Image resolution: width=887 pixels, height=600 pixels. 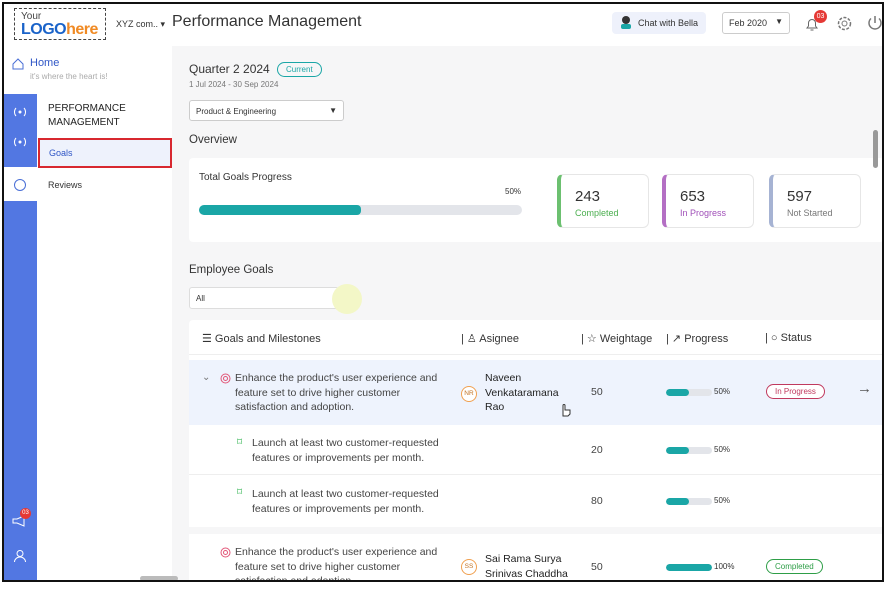 What do you see at coordinates (20, 338) in the screenshot?
I see `icon-rail: 03` at bounding box center [20, 338].